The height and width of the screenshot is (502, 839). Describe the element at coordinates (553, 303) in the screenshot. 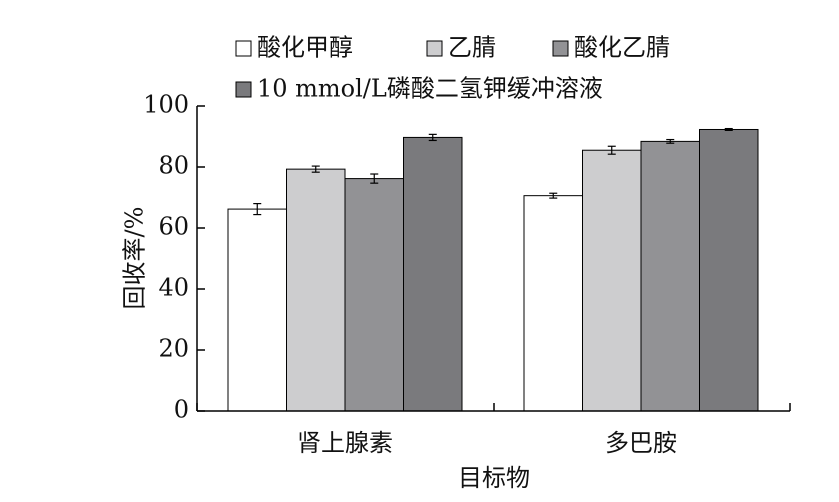

I see `bar-酸化甲醇-多巴胺` at that location.